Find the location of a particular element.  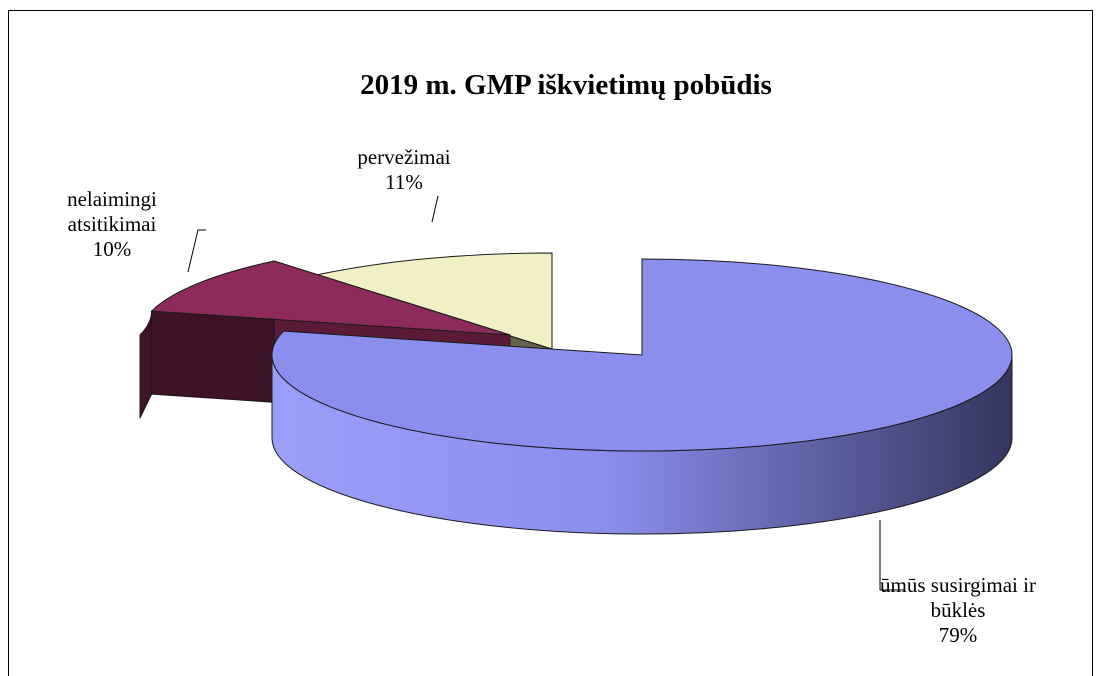

slice-label: pervežimai 11% is located at coordinates (403, 169).